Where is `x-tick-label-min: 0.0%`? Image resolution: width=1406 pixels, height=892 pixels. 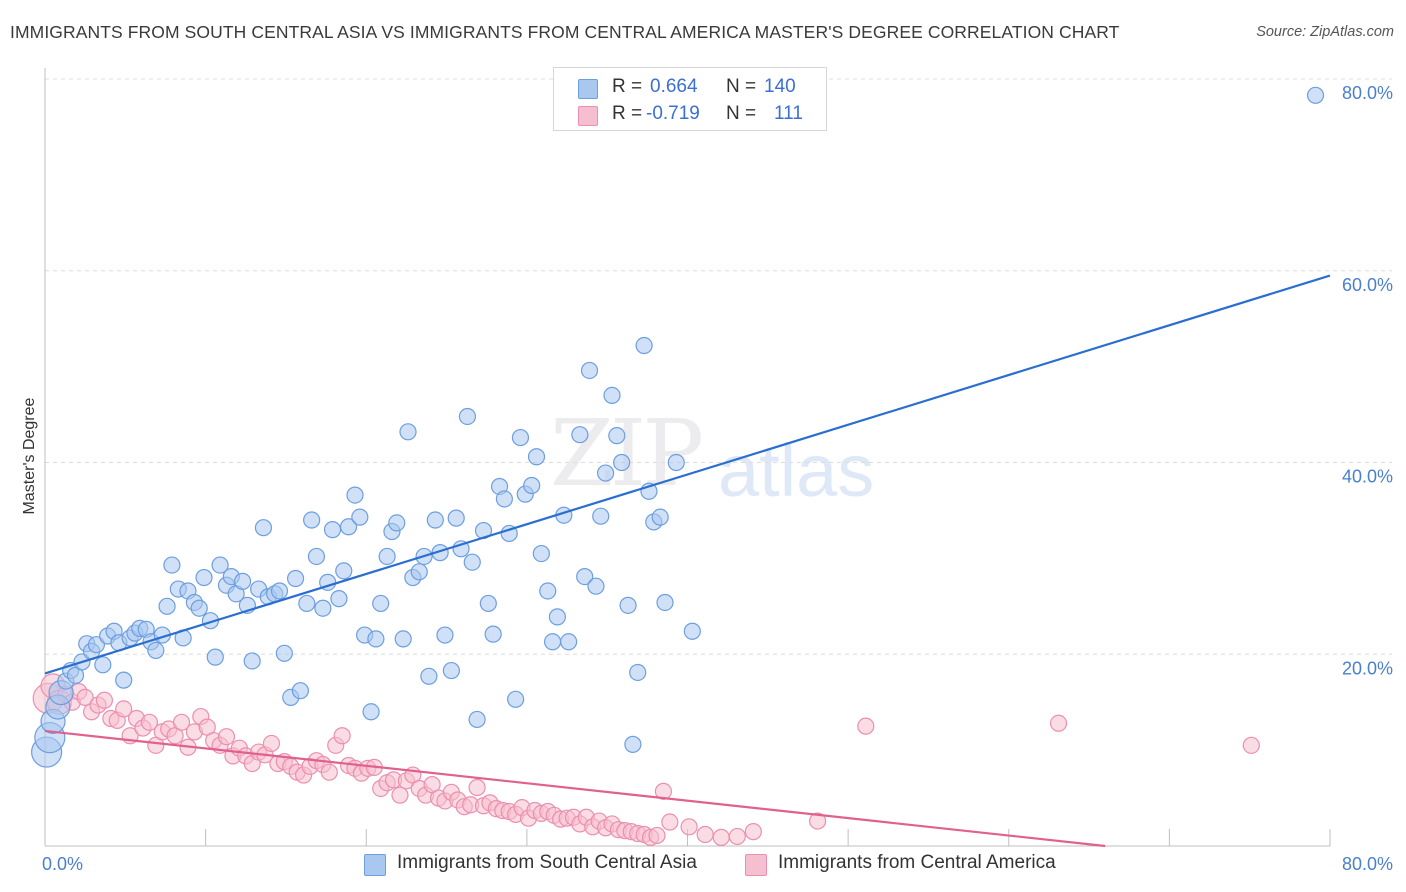
x-tick-label-min: 0.0% is located at coordinates (62, 864).